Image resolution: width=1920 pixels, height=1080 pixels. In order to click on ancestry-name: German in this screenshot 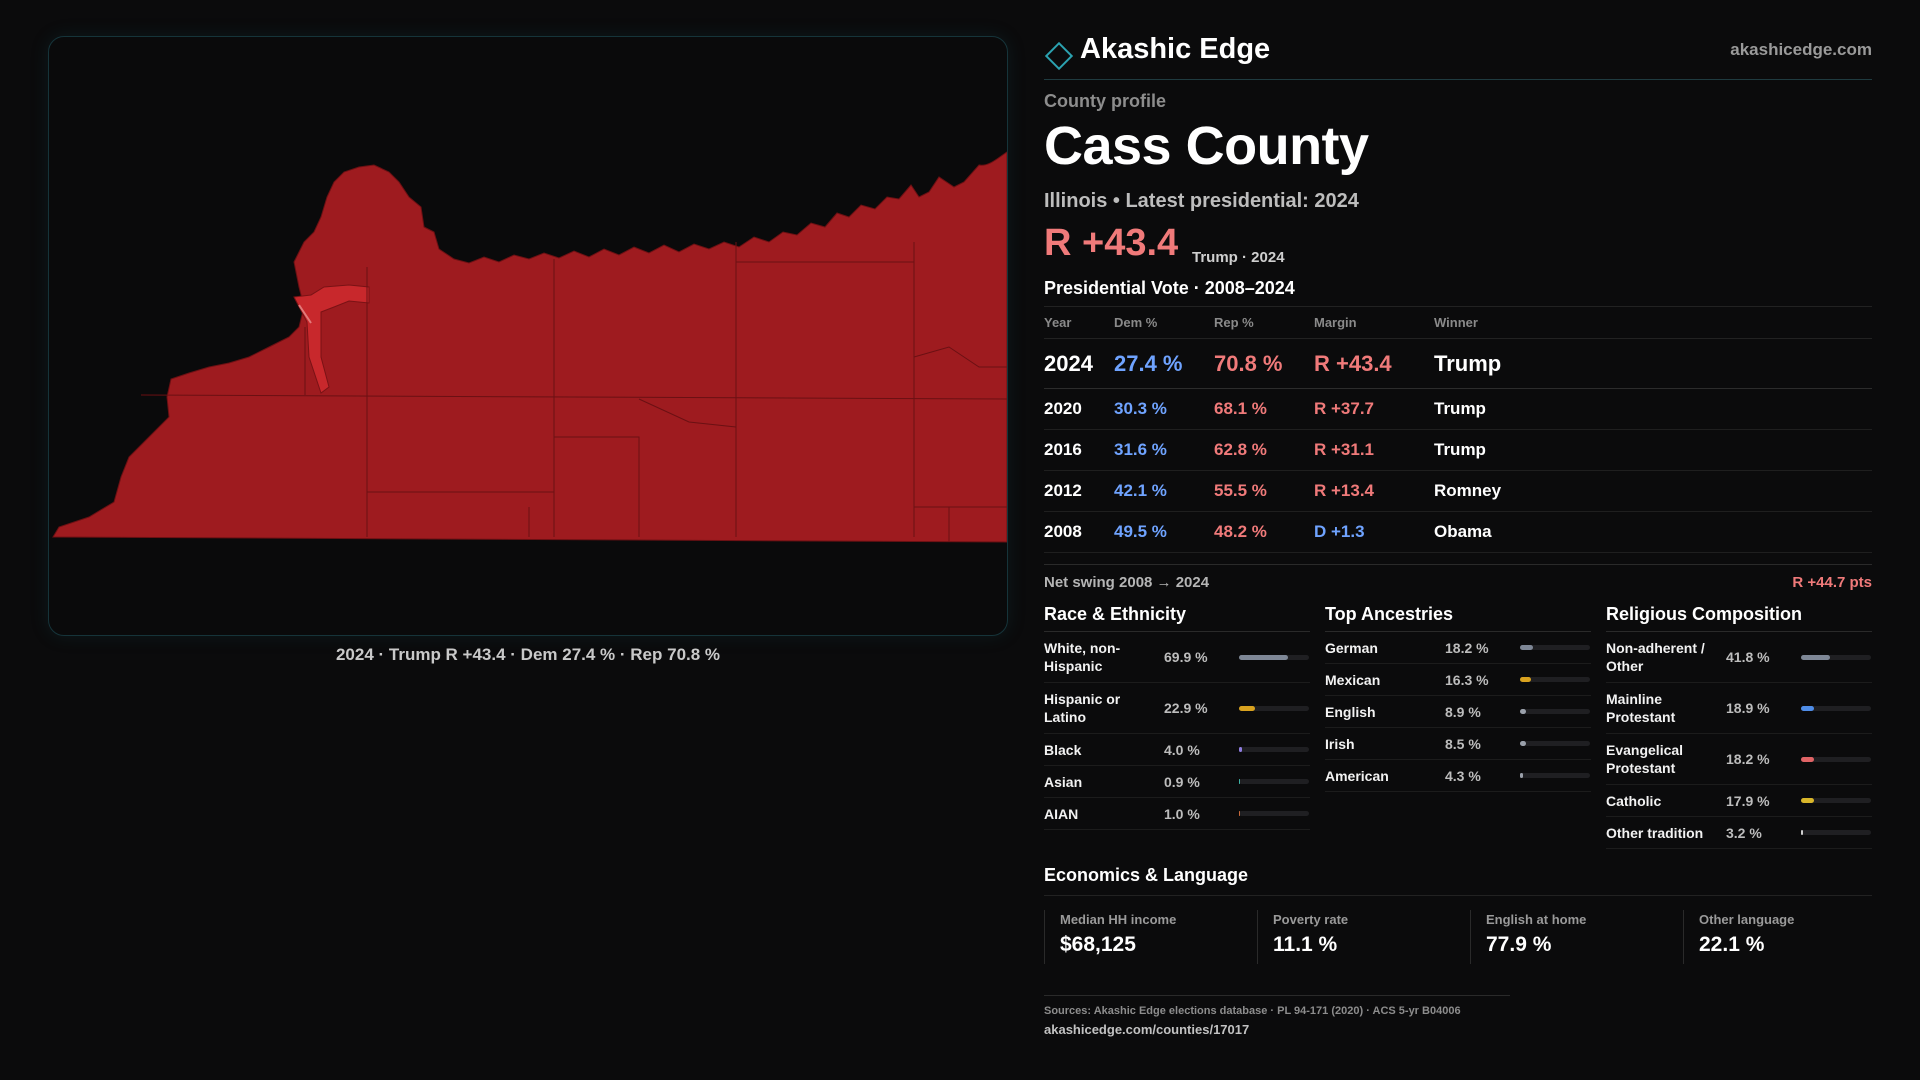, I will do `click(1351, 647)`.